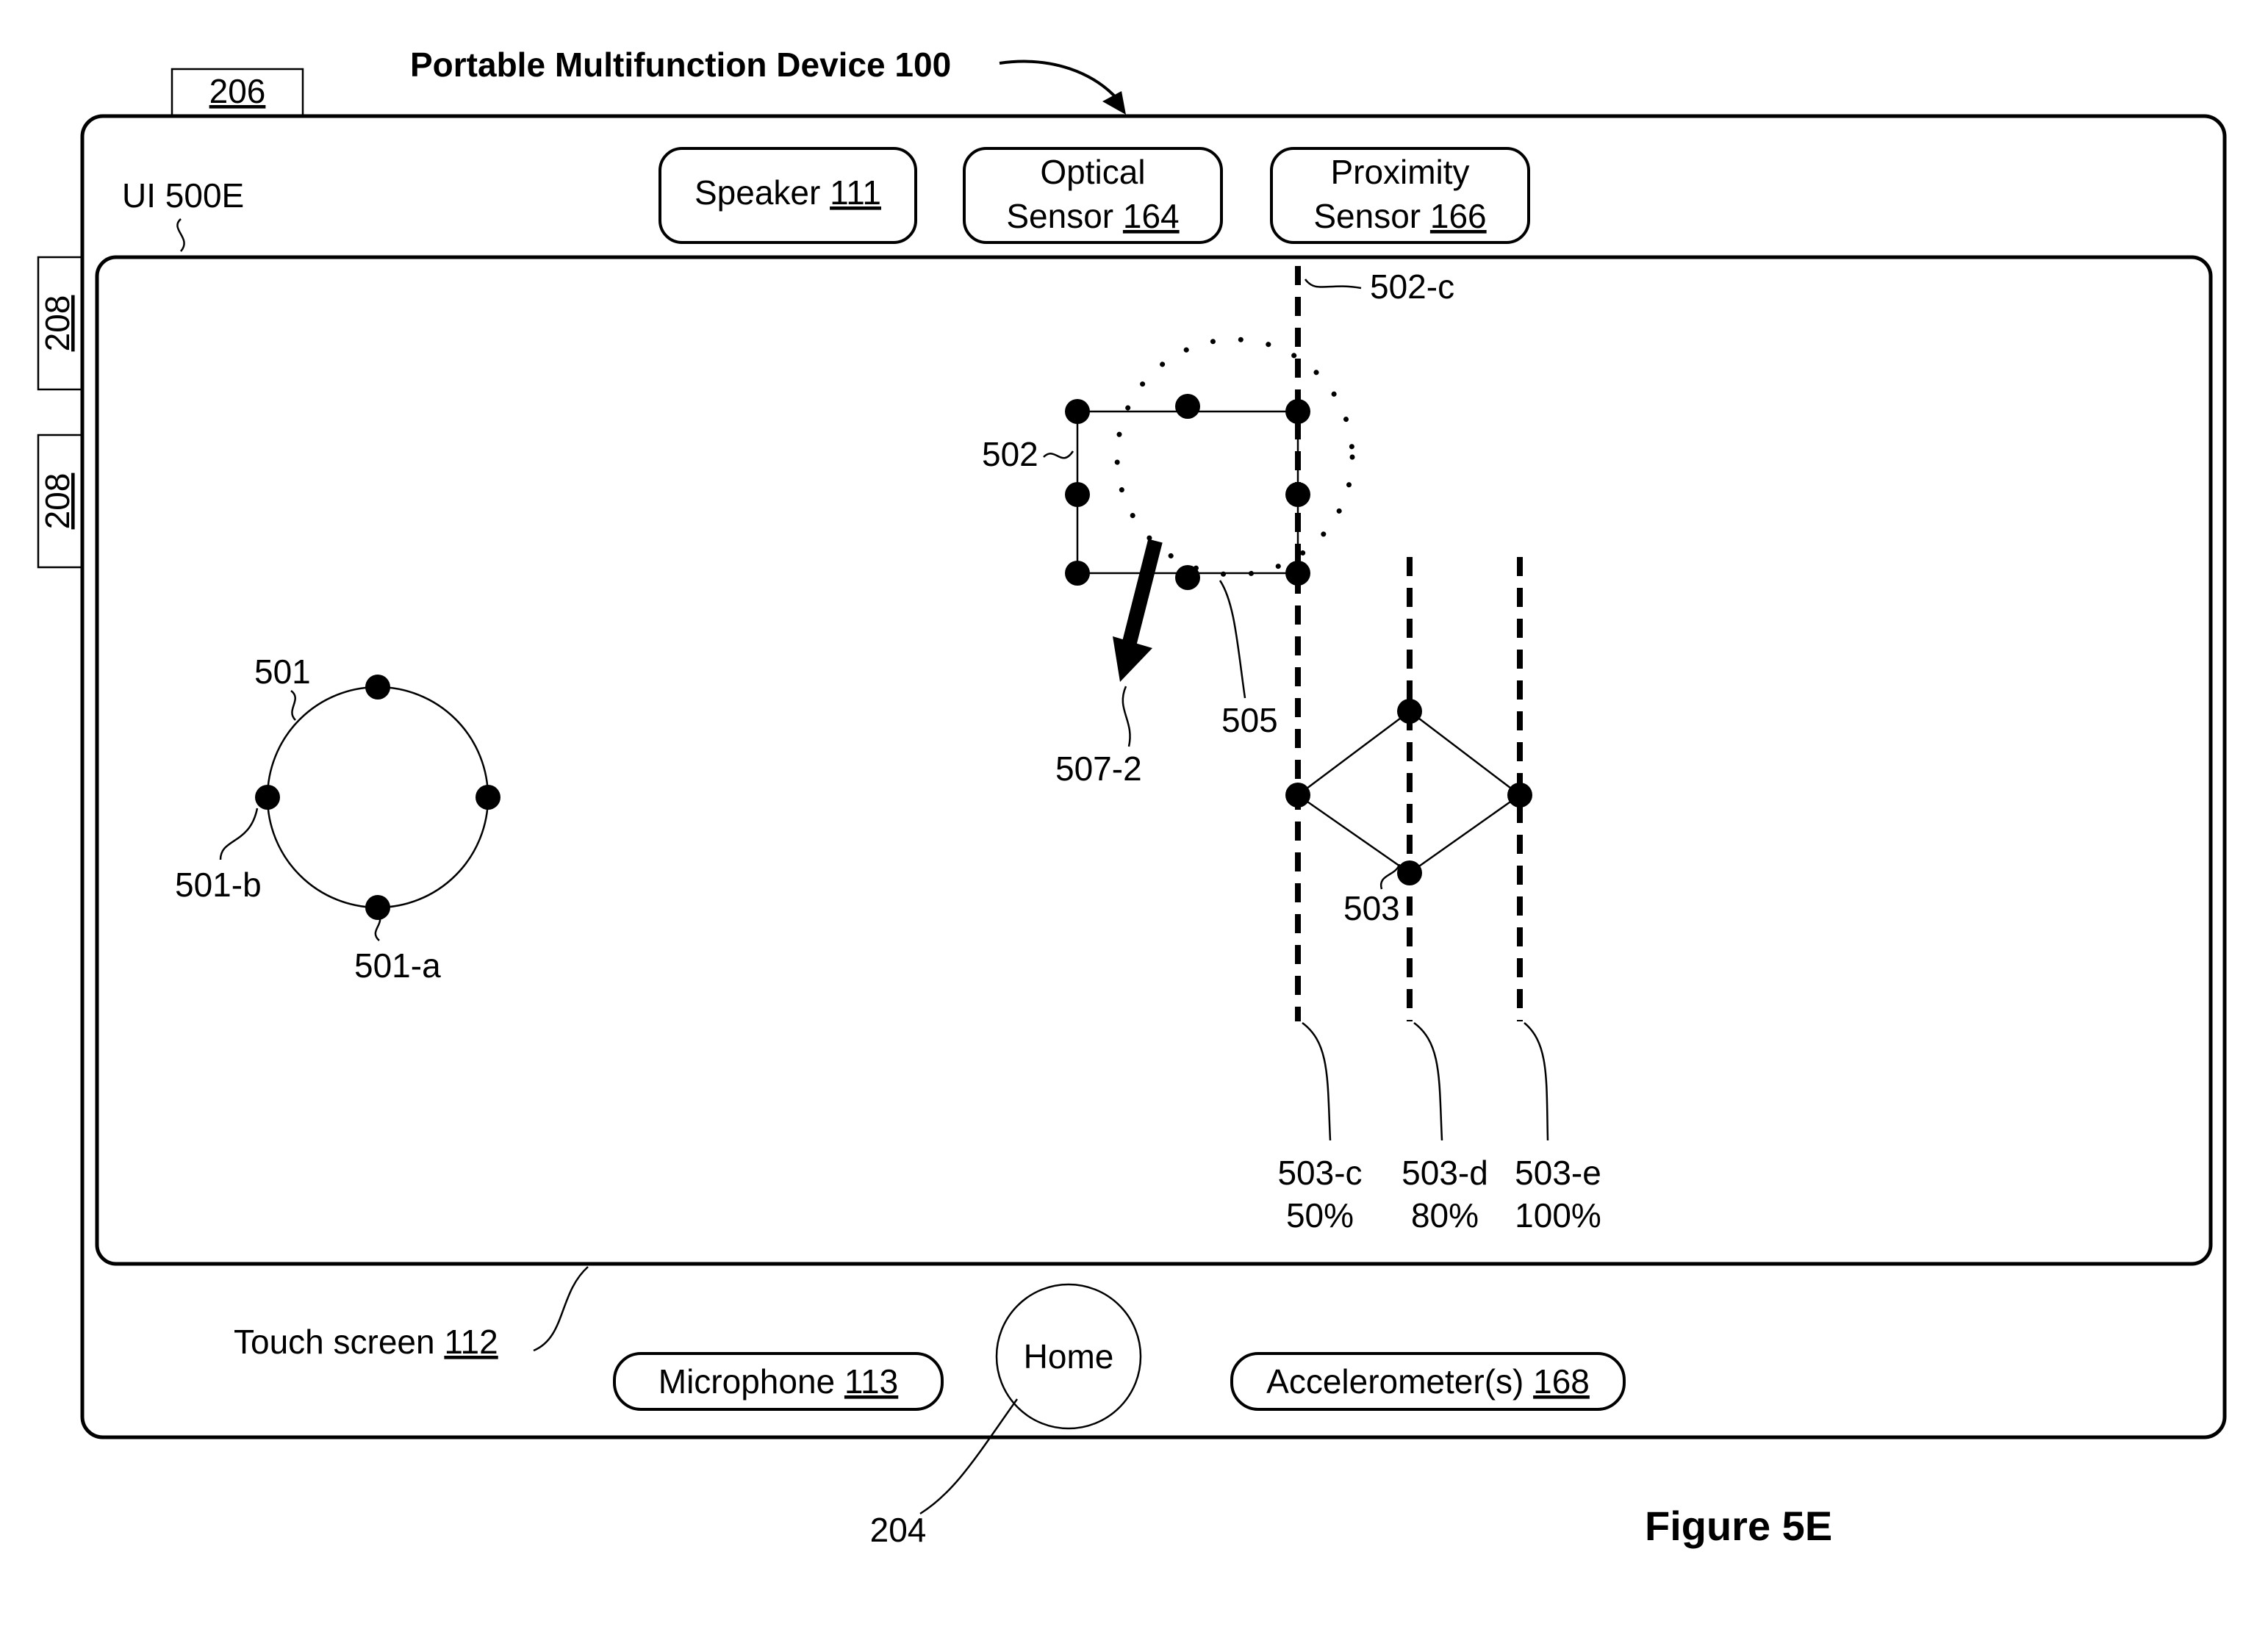 Image resolution: width=2268 pixels, height=1632 pixels. Describe the element at coordinates (1098, 769) in the screenshot. I see `arrow-507-2-label: 507-2` at that location.